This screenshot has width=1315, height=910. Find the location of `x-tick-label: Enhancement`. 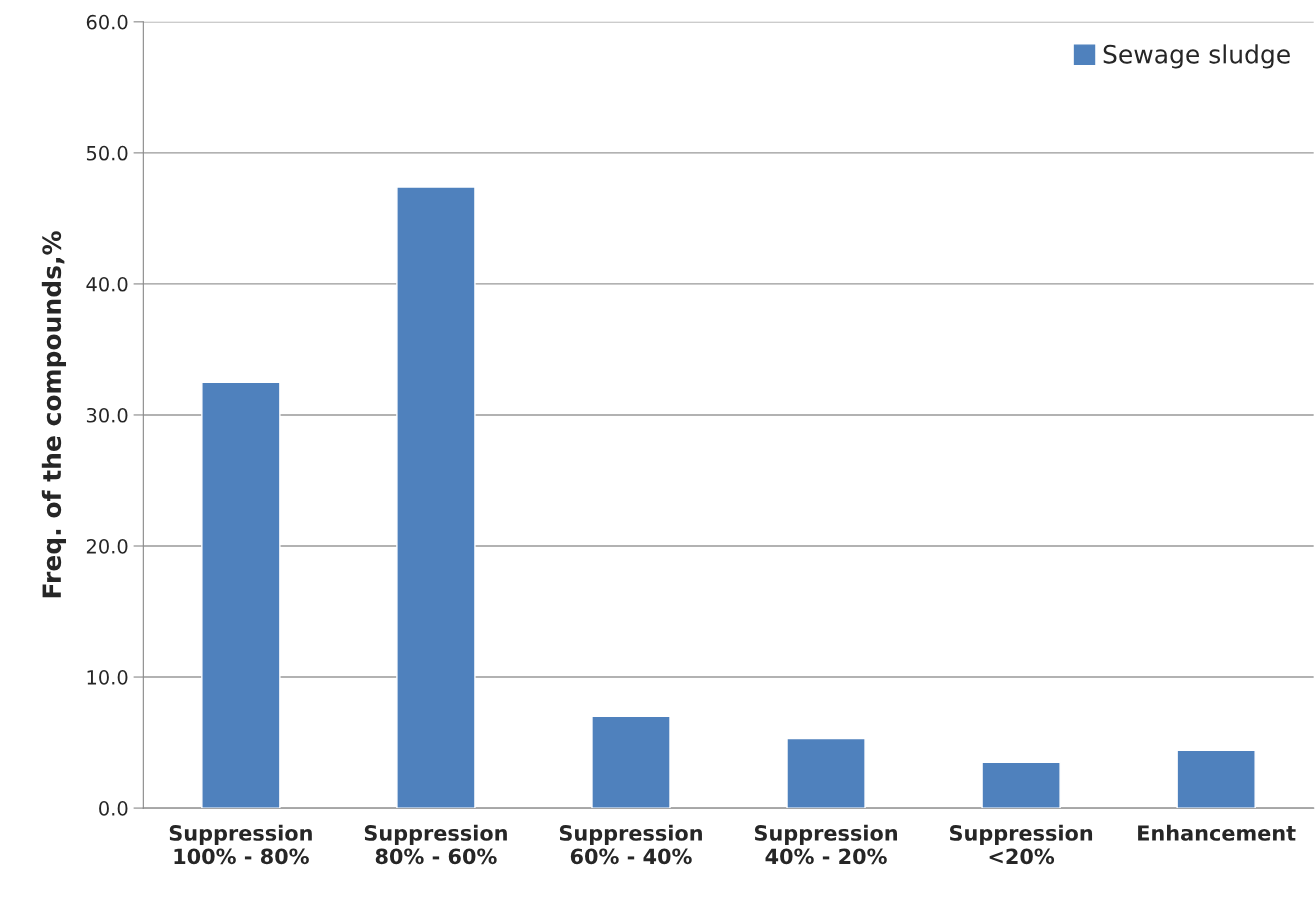

x-tick-label: Enhancement is located at coordinates (1217, 832).